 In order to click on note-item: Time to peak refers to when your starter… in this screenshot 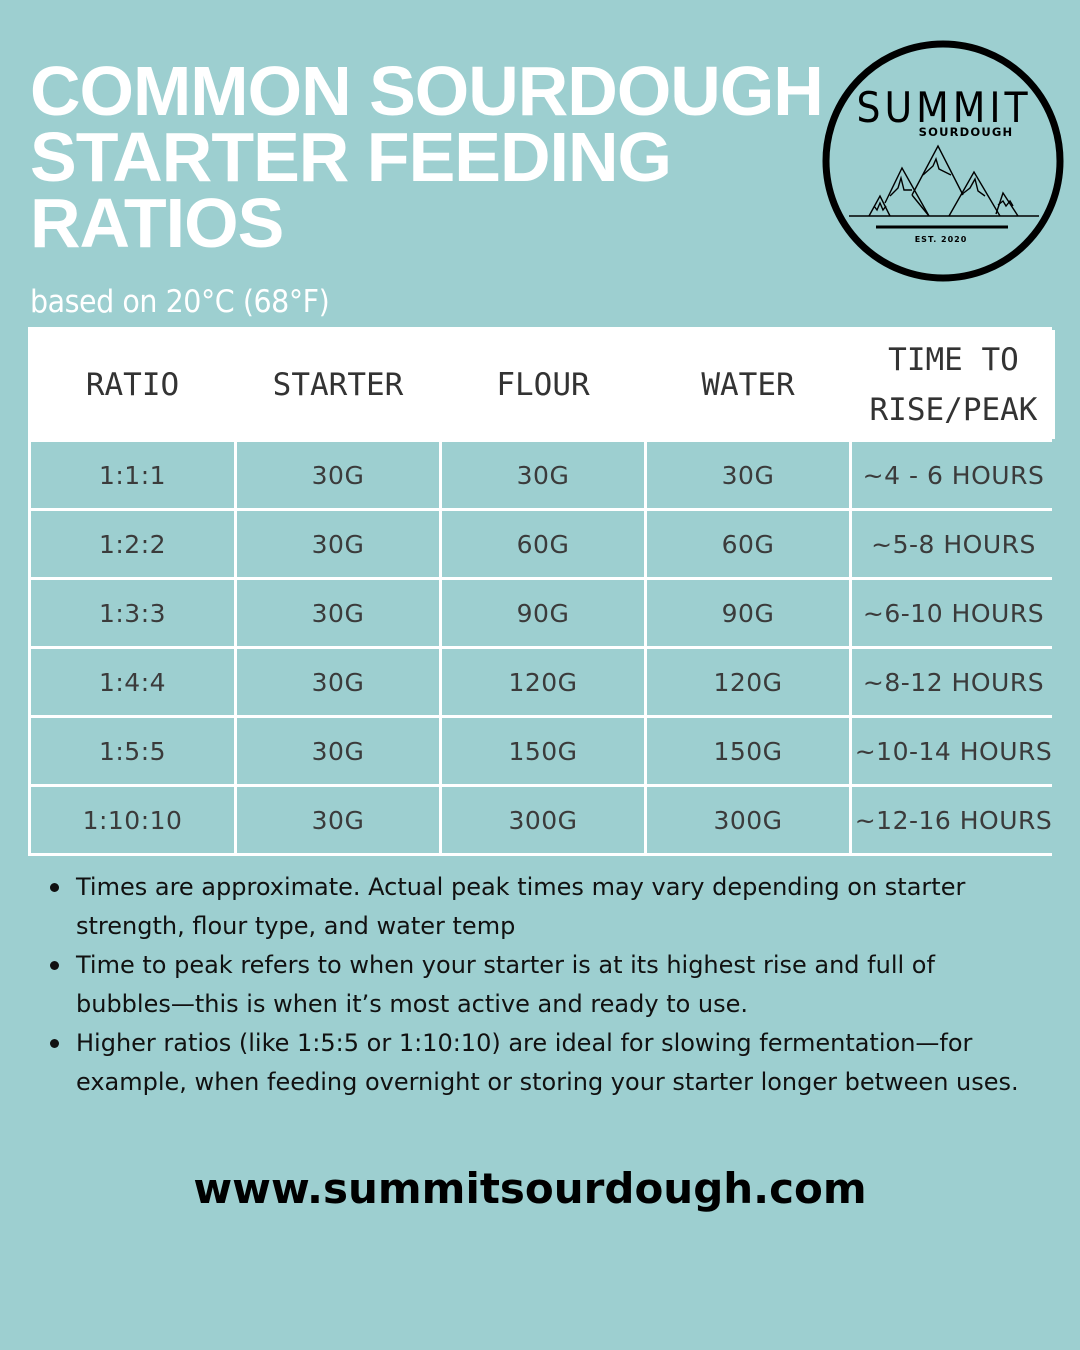, I will do `click(554, 985)`.